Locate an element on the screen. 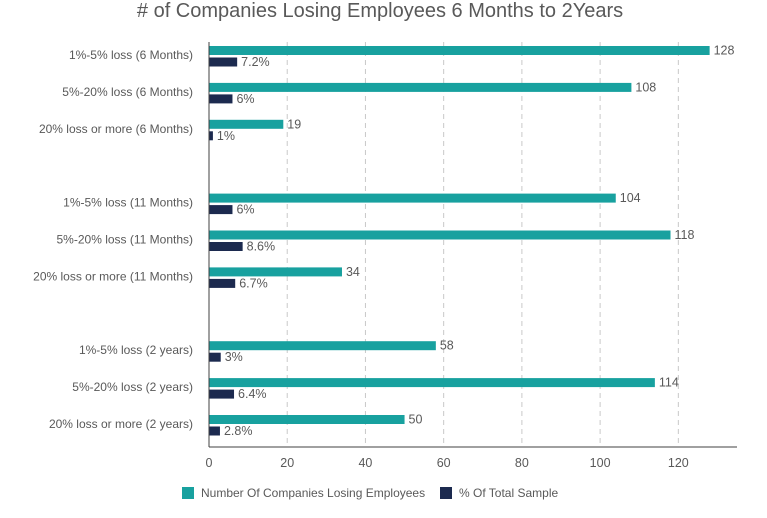  x-tick-label: 120 is located at coordinates (678, 463).